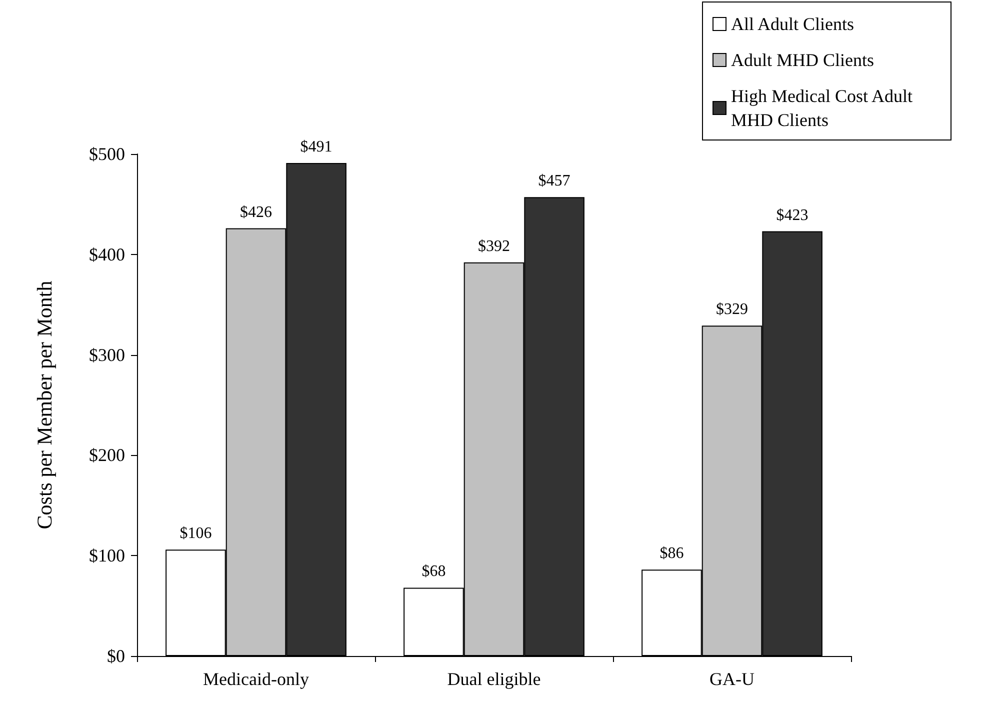  What do you see at coordinates (792, 215) in the screenshot?
I see `data-label: $423` at bounding box center [792, 215].